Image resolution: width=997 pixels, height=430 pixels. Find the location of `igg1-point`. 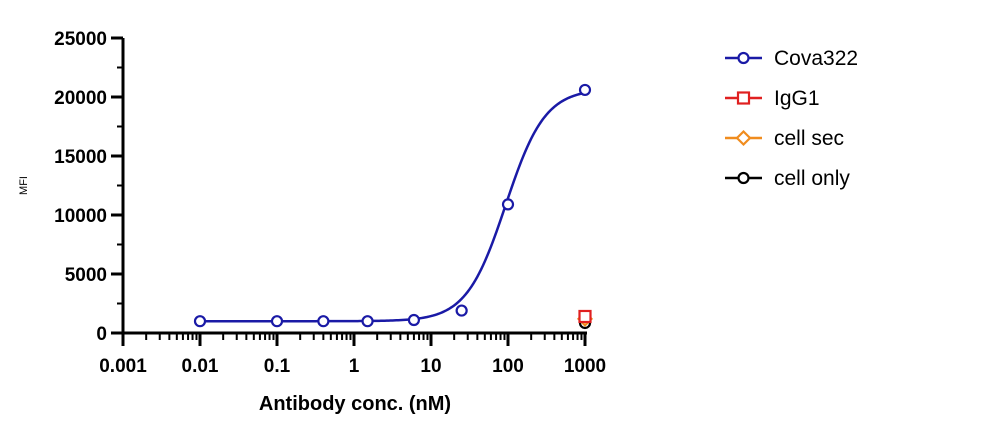

igg1-point is located at coordinates (585, 316).